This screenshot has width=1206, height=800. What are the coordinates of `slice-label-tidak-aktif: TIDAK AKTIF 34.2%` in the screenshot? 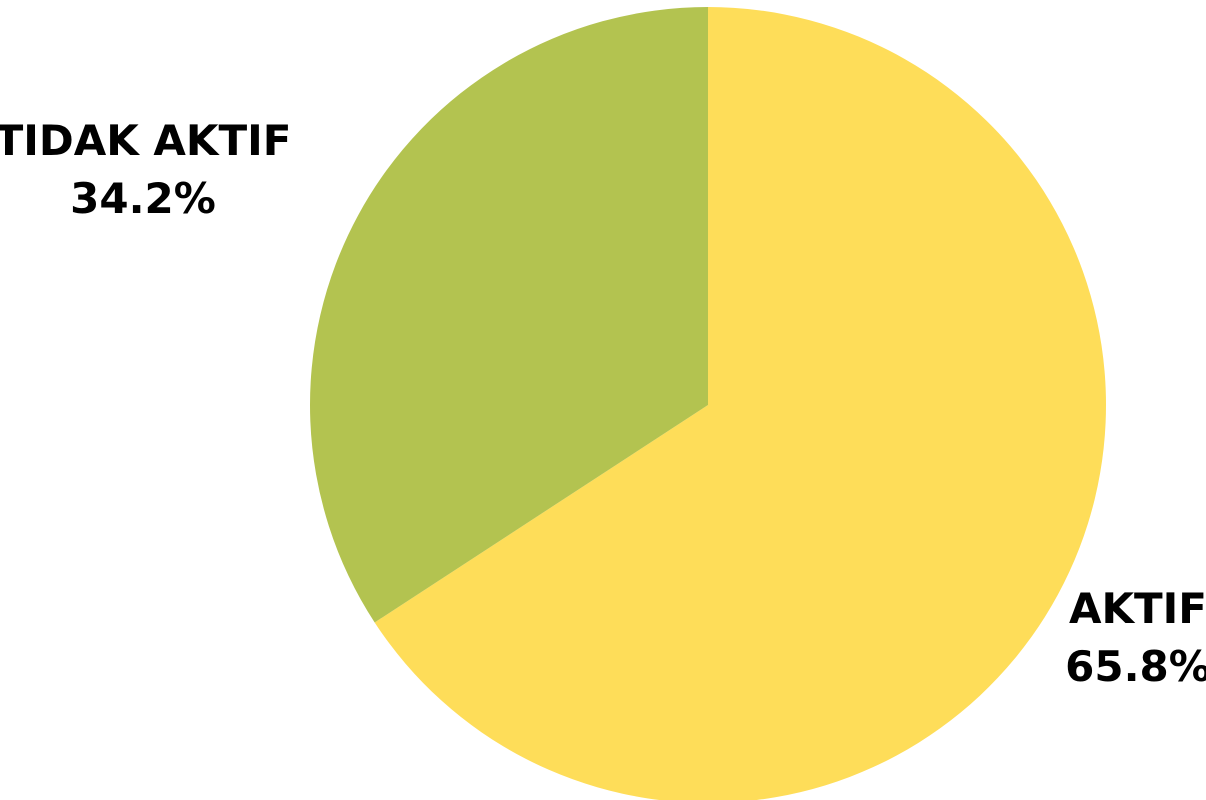 It's located at (145, 169).